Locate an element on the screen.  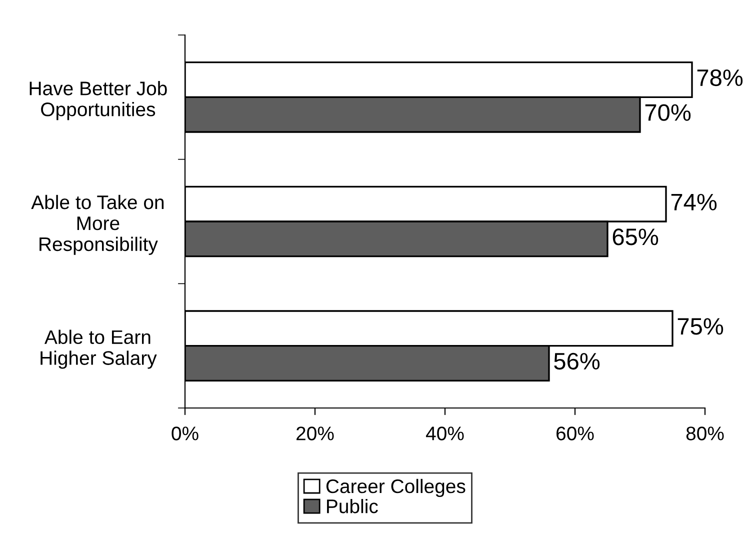
y-tick-label: Able to Take on More Responsibility is located at coordinates (97, 224).